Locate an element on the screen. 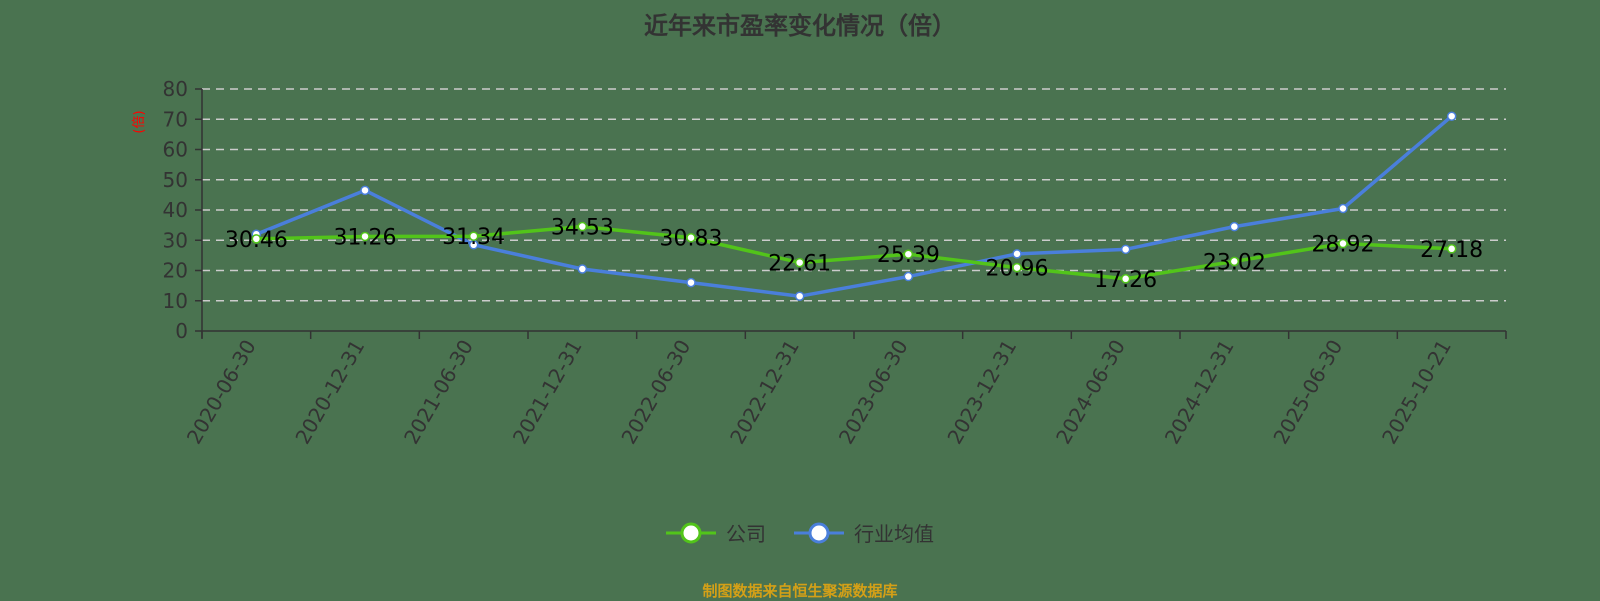  data-label: 30.46 is located at coordinates (256, 240).